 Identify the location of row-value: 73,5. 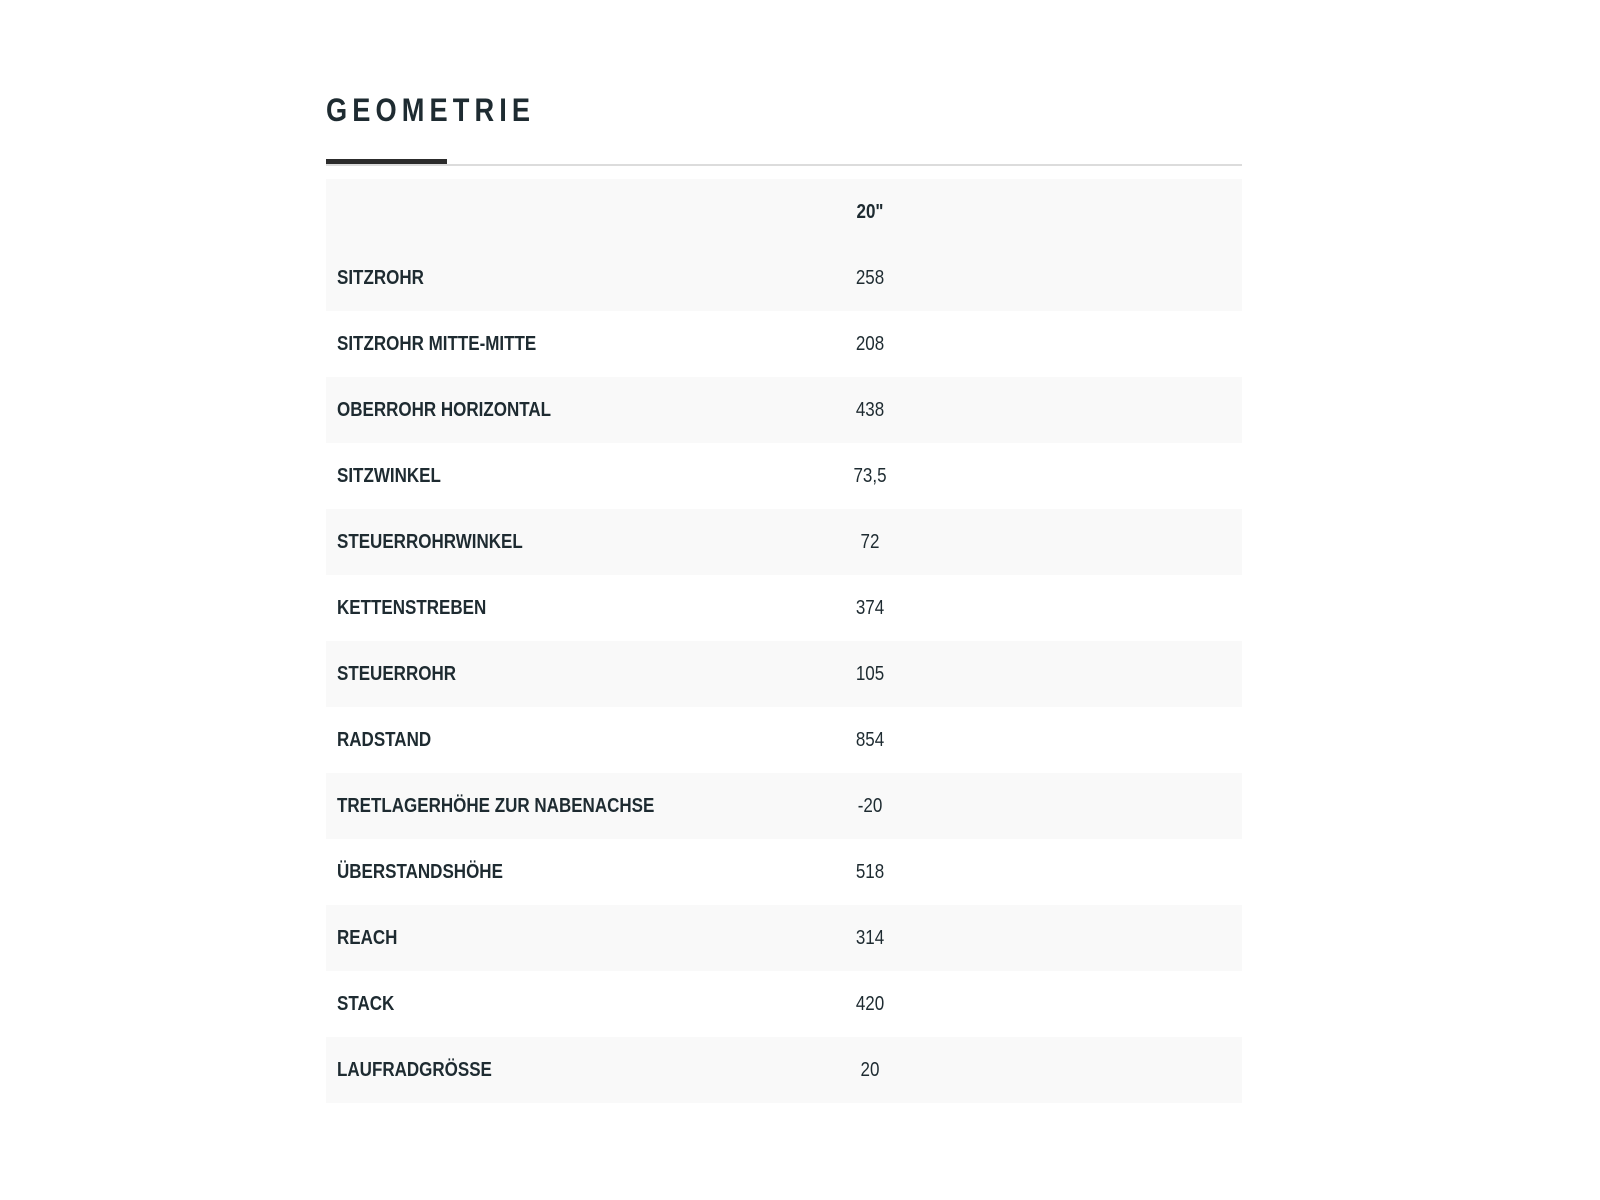
(870, 475).